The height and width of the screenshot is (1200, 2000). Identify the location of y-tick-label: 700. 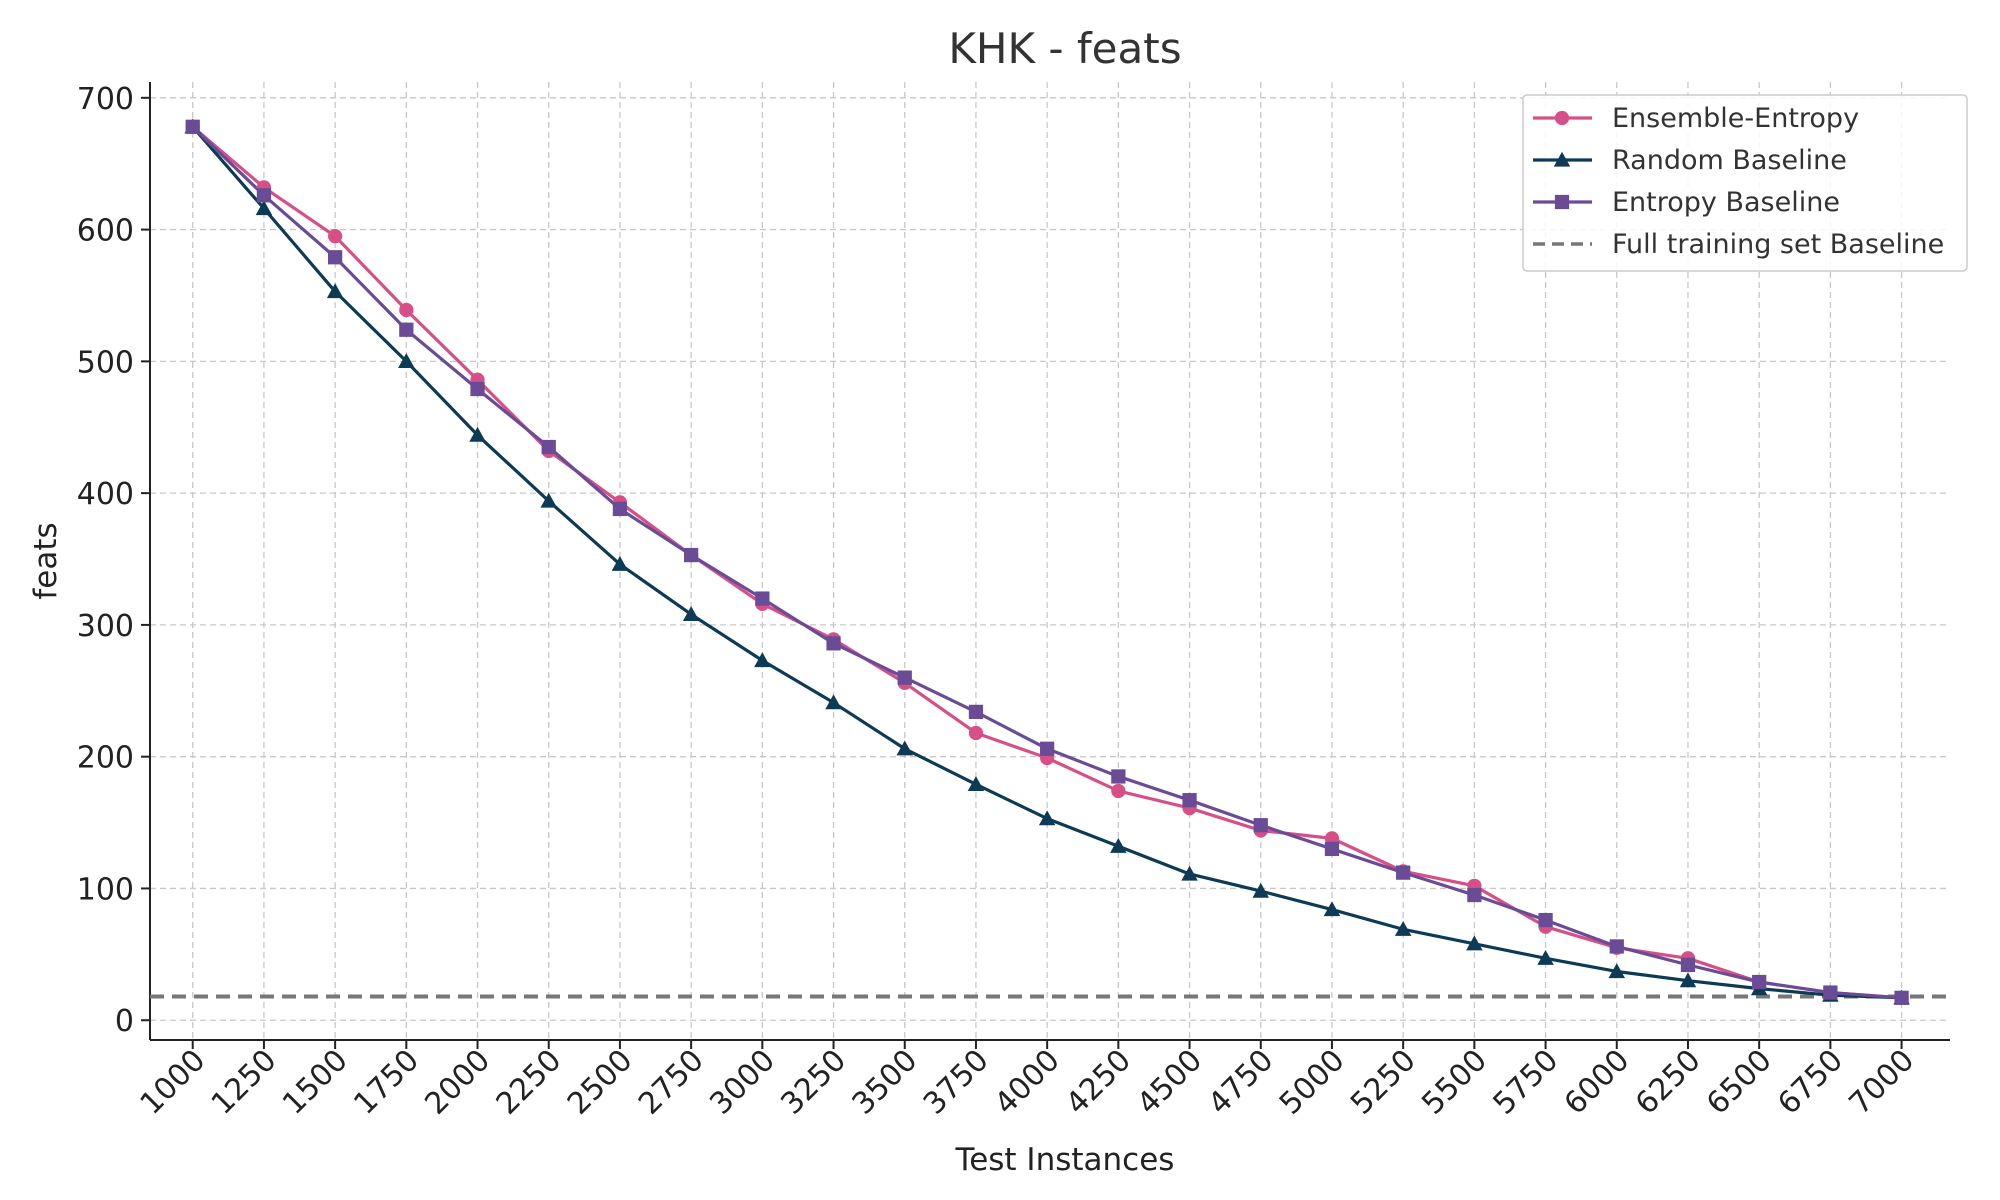
(105, 99).